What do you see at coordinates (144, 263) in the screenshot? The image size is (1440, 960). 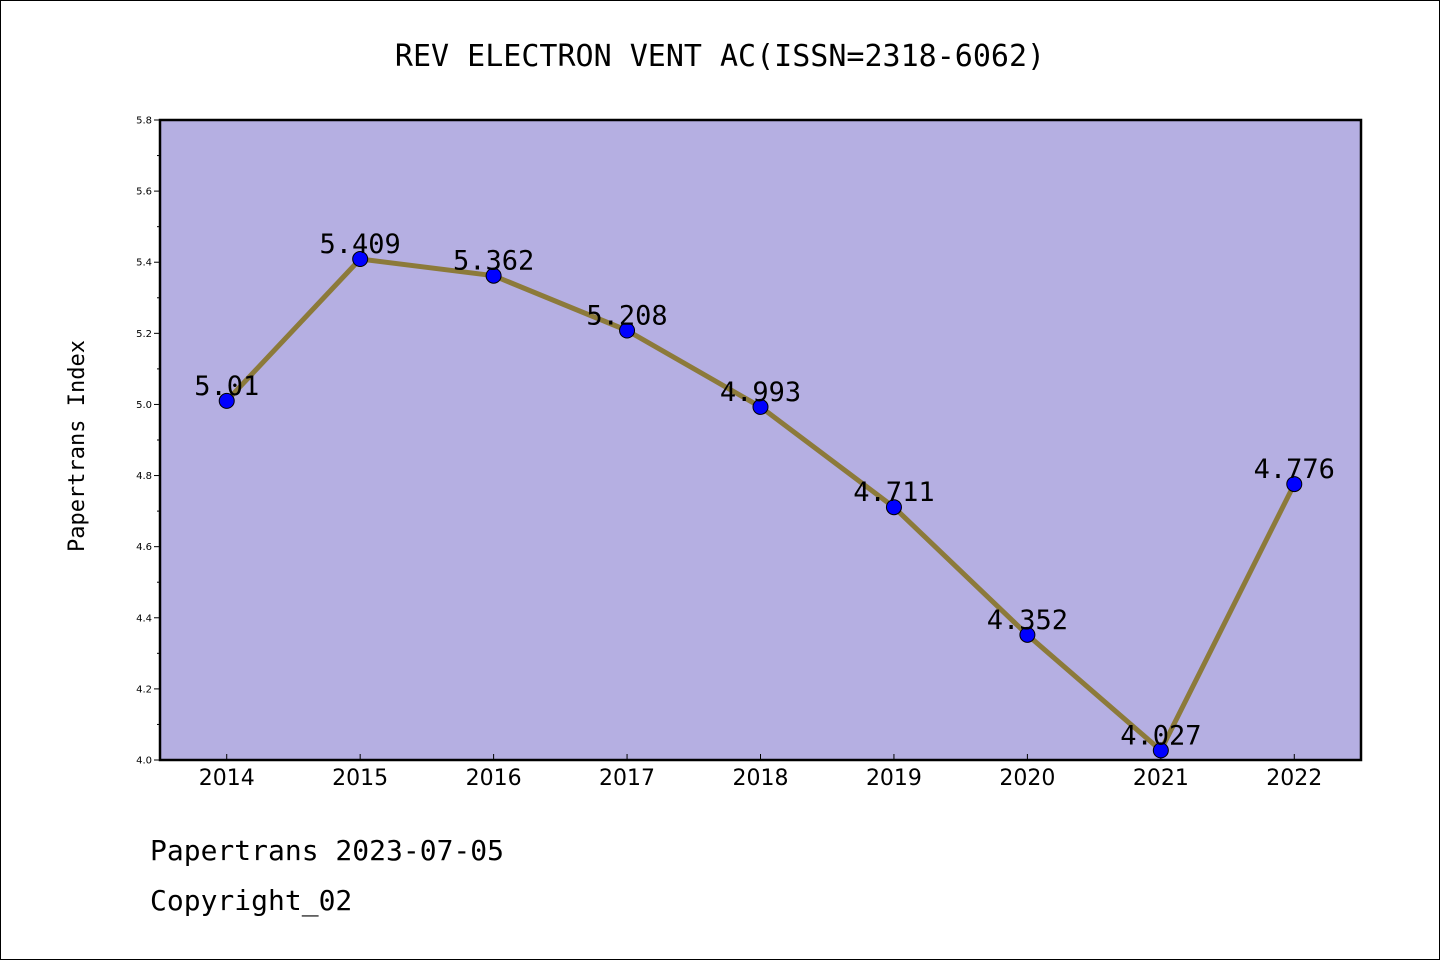 I see `y-tick-label: 5.4` at bounding box center [144, 263].